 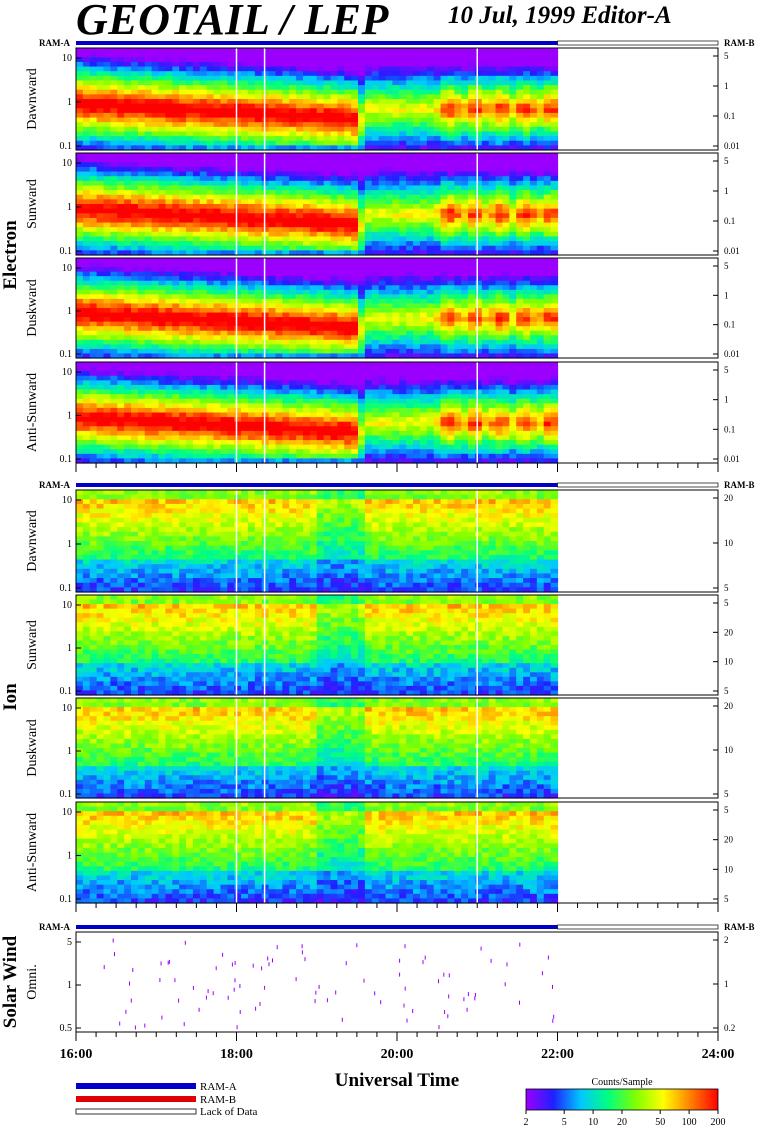 I want to click on legend-lack-swatch, so click(x=136, y=1111).